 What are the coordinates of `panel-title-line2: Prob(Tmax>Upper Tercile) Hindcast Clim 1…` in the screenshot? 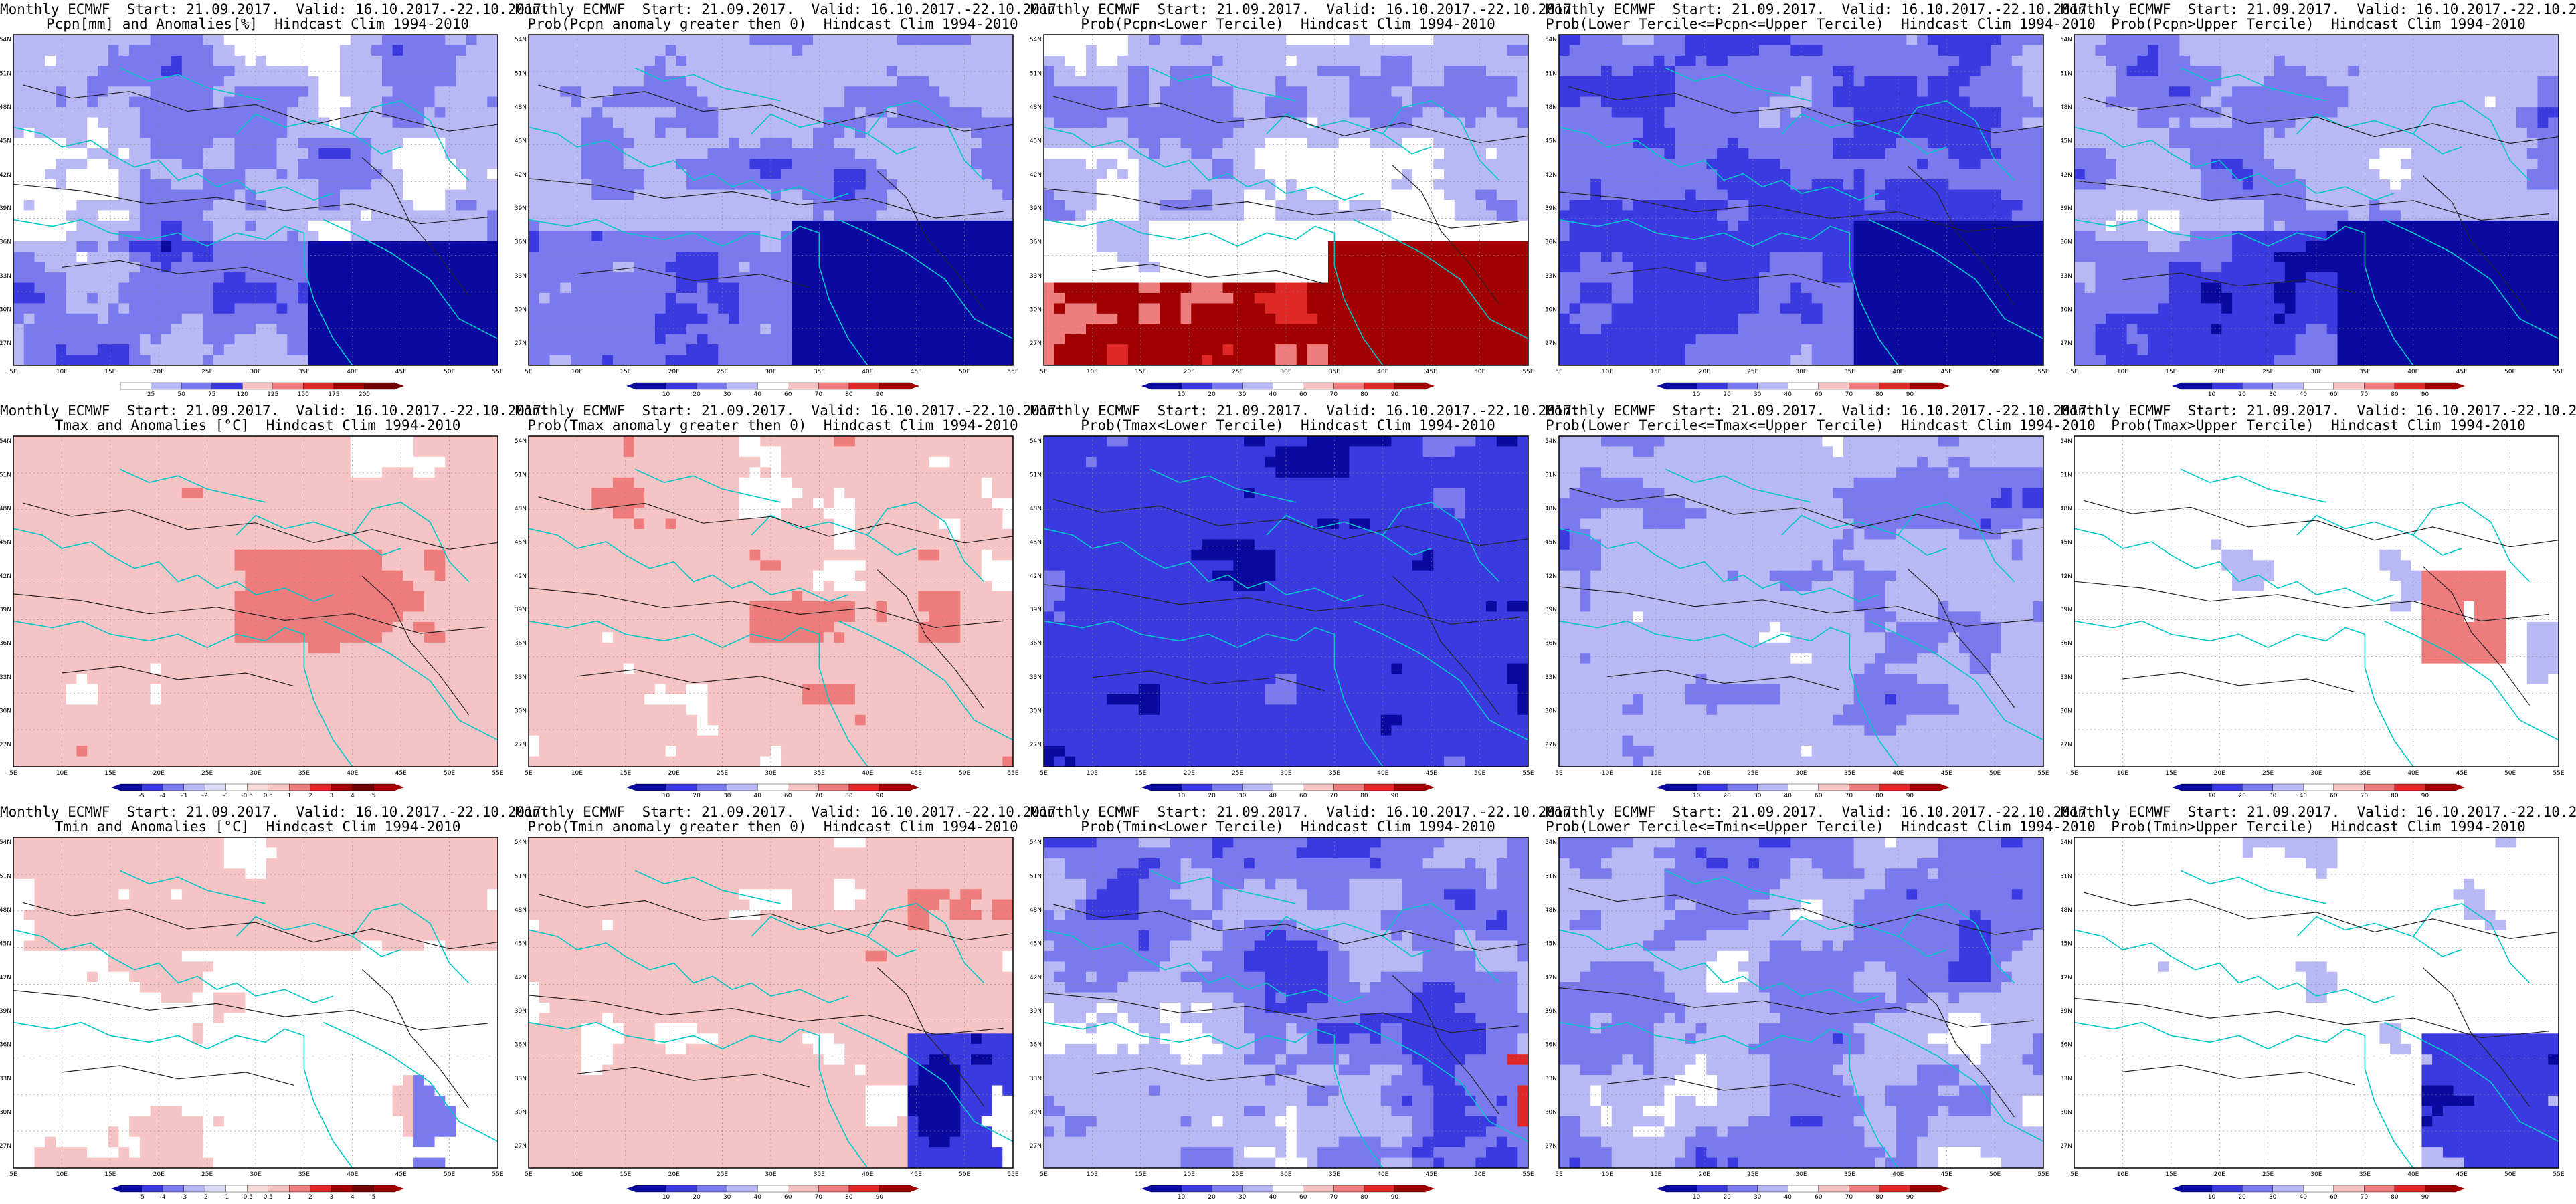 It's located at (2318, 425).